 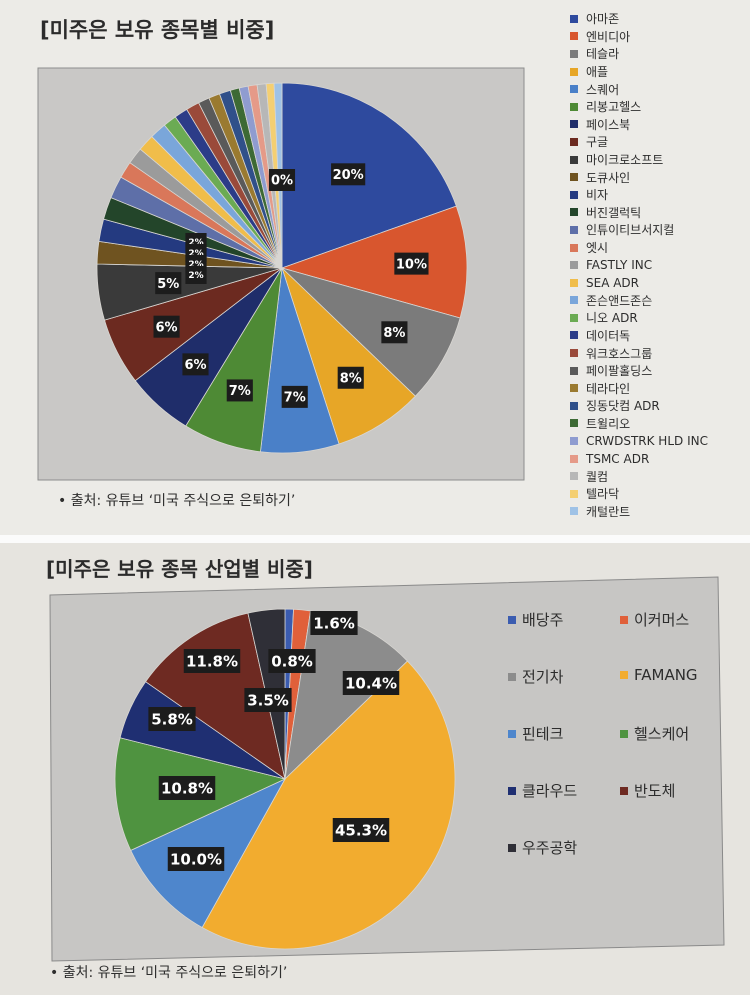 I want to click on chart1-legend-label: 페이팔홀딩스, so click(x=619, y=371).